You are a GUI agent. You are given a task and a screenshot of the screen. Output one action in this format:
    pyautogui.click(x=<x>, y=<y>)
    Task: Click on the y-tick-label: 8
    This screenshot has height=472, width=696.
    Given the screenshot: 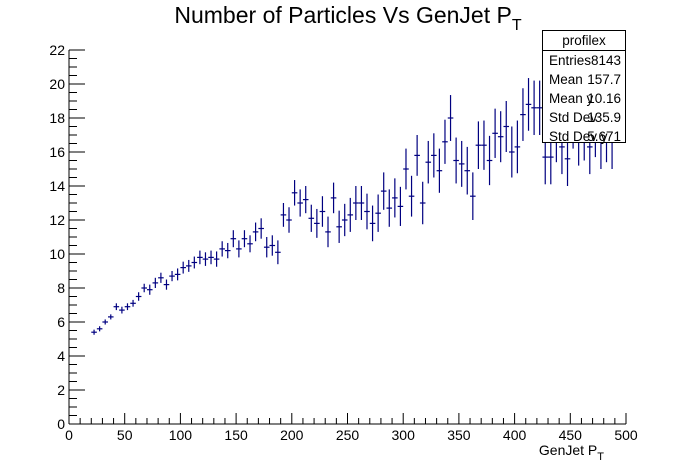 What is the action you would take?
    pyautogui.click(x=61, y=288)
    